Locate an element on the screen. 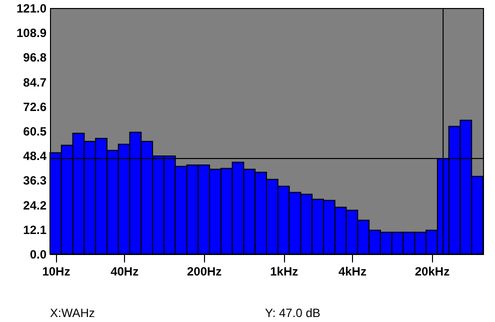 The width and height of the screenshot is (495, 322). y-tick-label: 12.1 is located at coordinates (35, 229).